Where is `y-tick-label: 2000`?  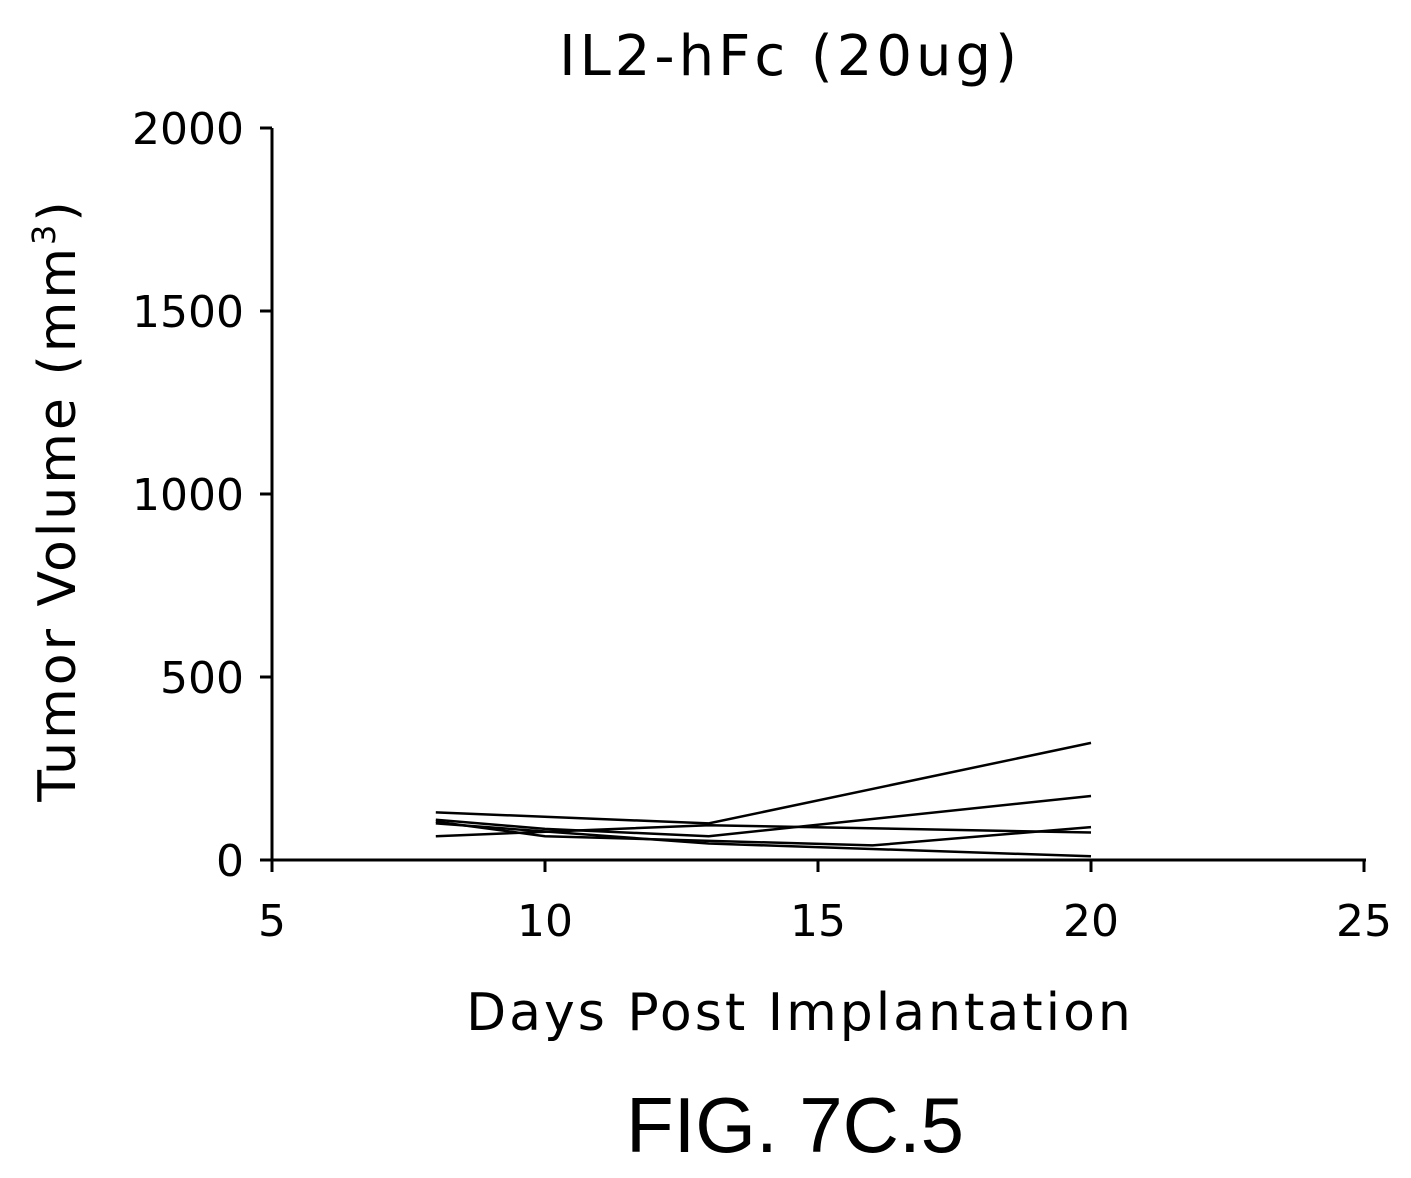 y-tick-label: 2000 is located at coordinates (188, 129).